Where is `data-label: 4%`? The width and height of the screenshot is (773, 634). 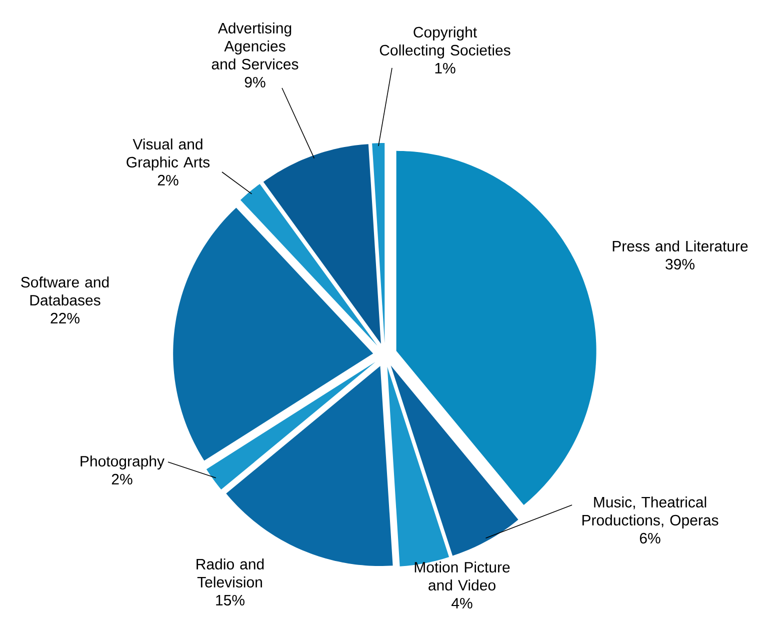 data-label: 4% is located at coordinates (462, 603).